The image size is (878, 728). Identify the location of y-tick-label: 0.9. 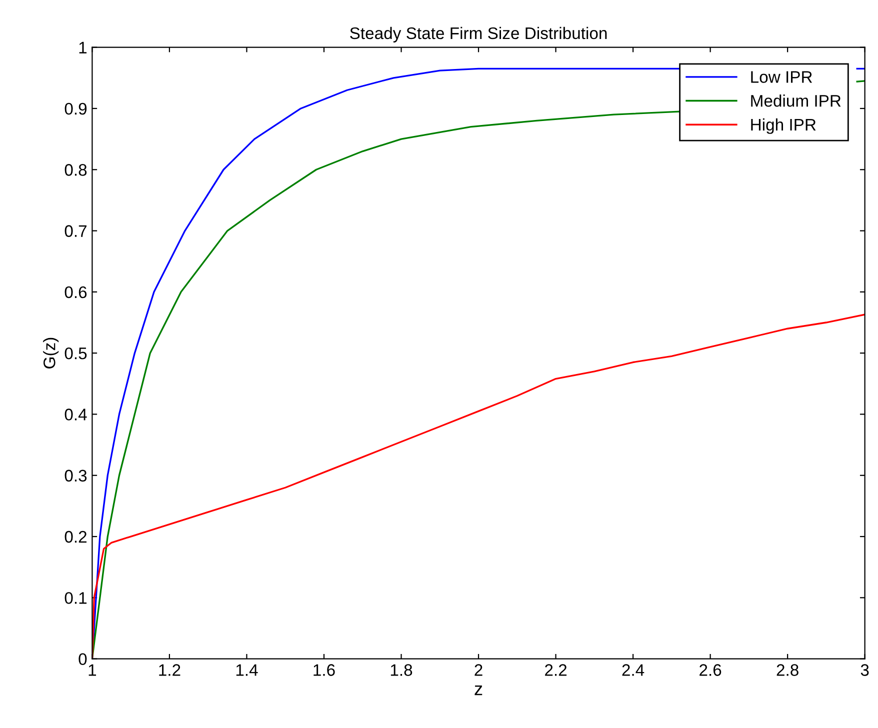
(75, 108).